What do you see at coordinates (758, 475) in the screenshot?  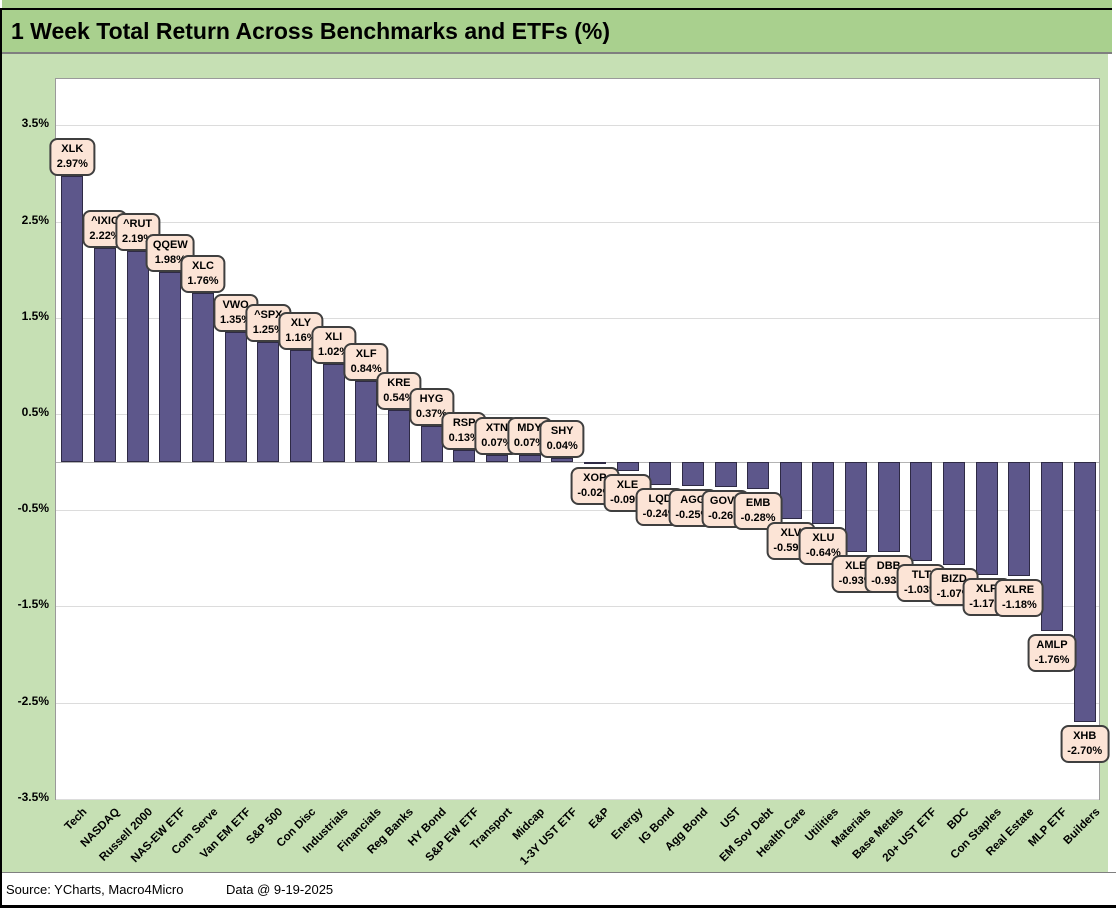 I see `bar-EMB` at bounding box center [758, 475].